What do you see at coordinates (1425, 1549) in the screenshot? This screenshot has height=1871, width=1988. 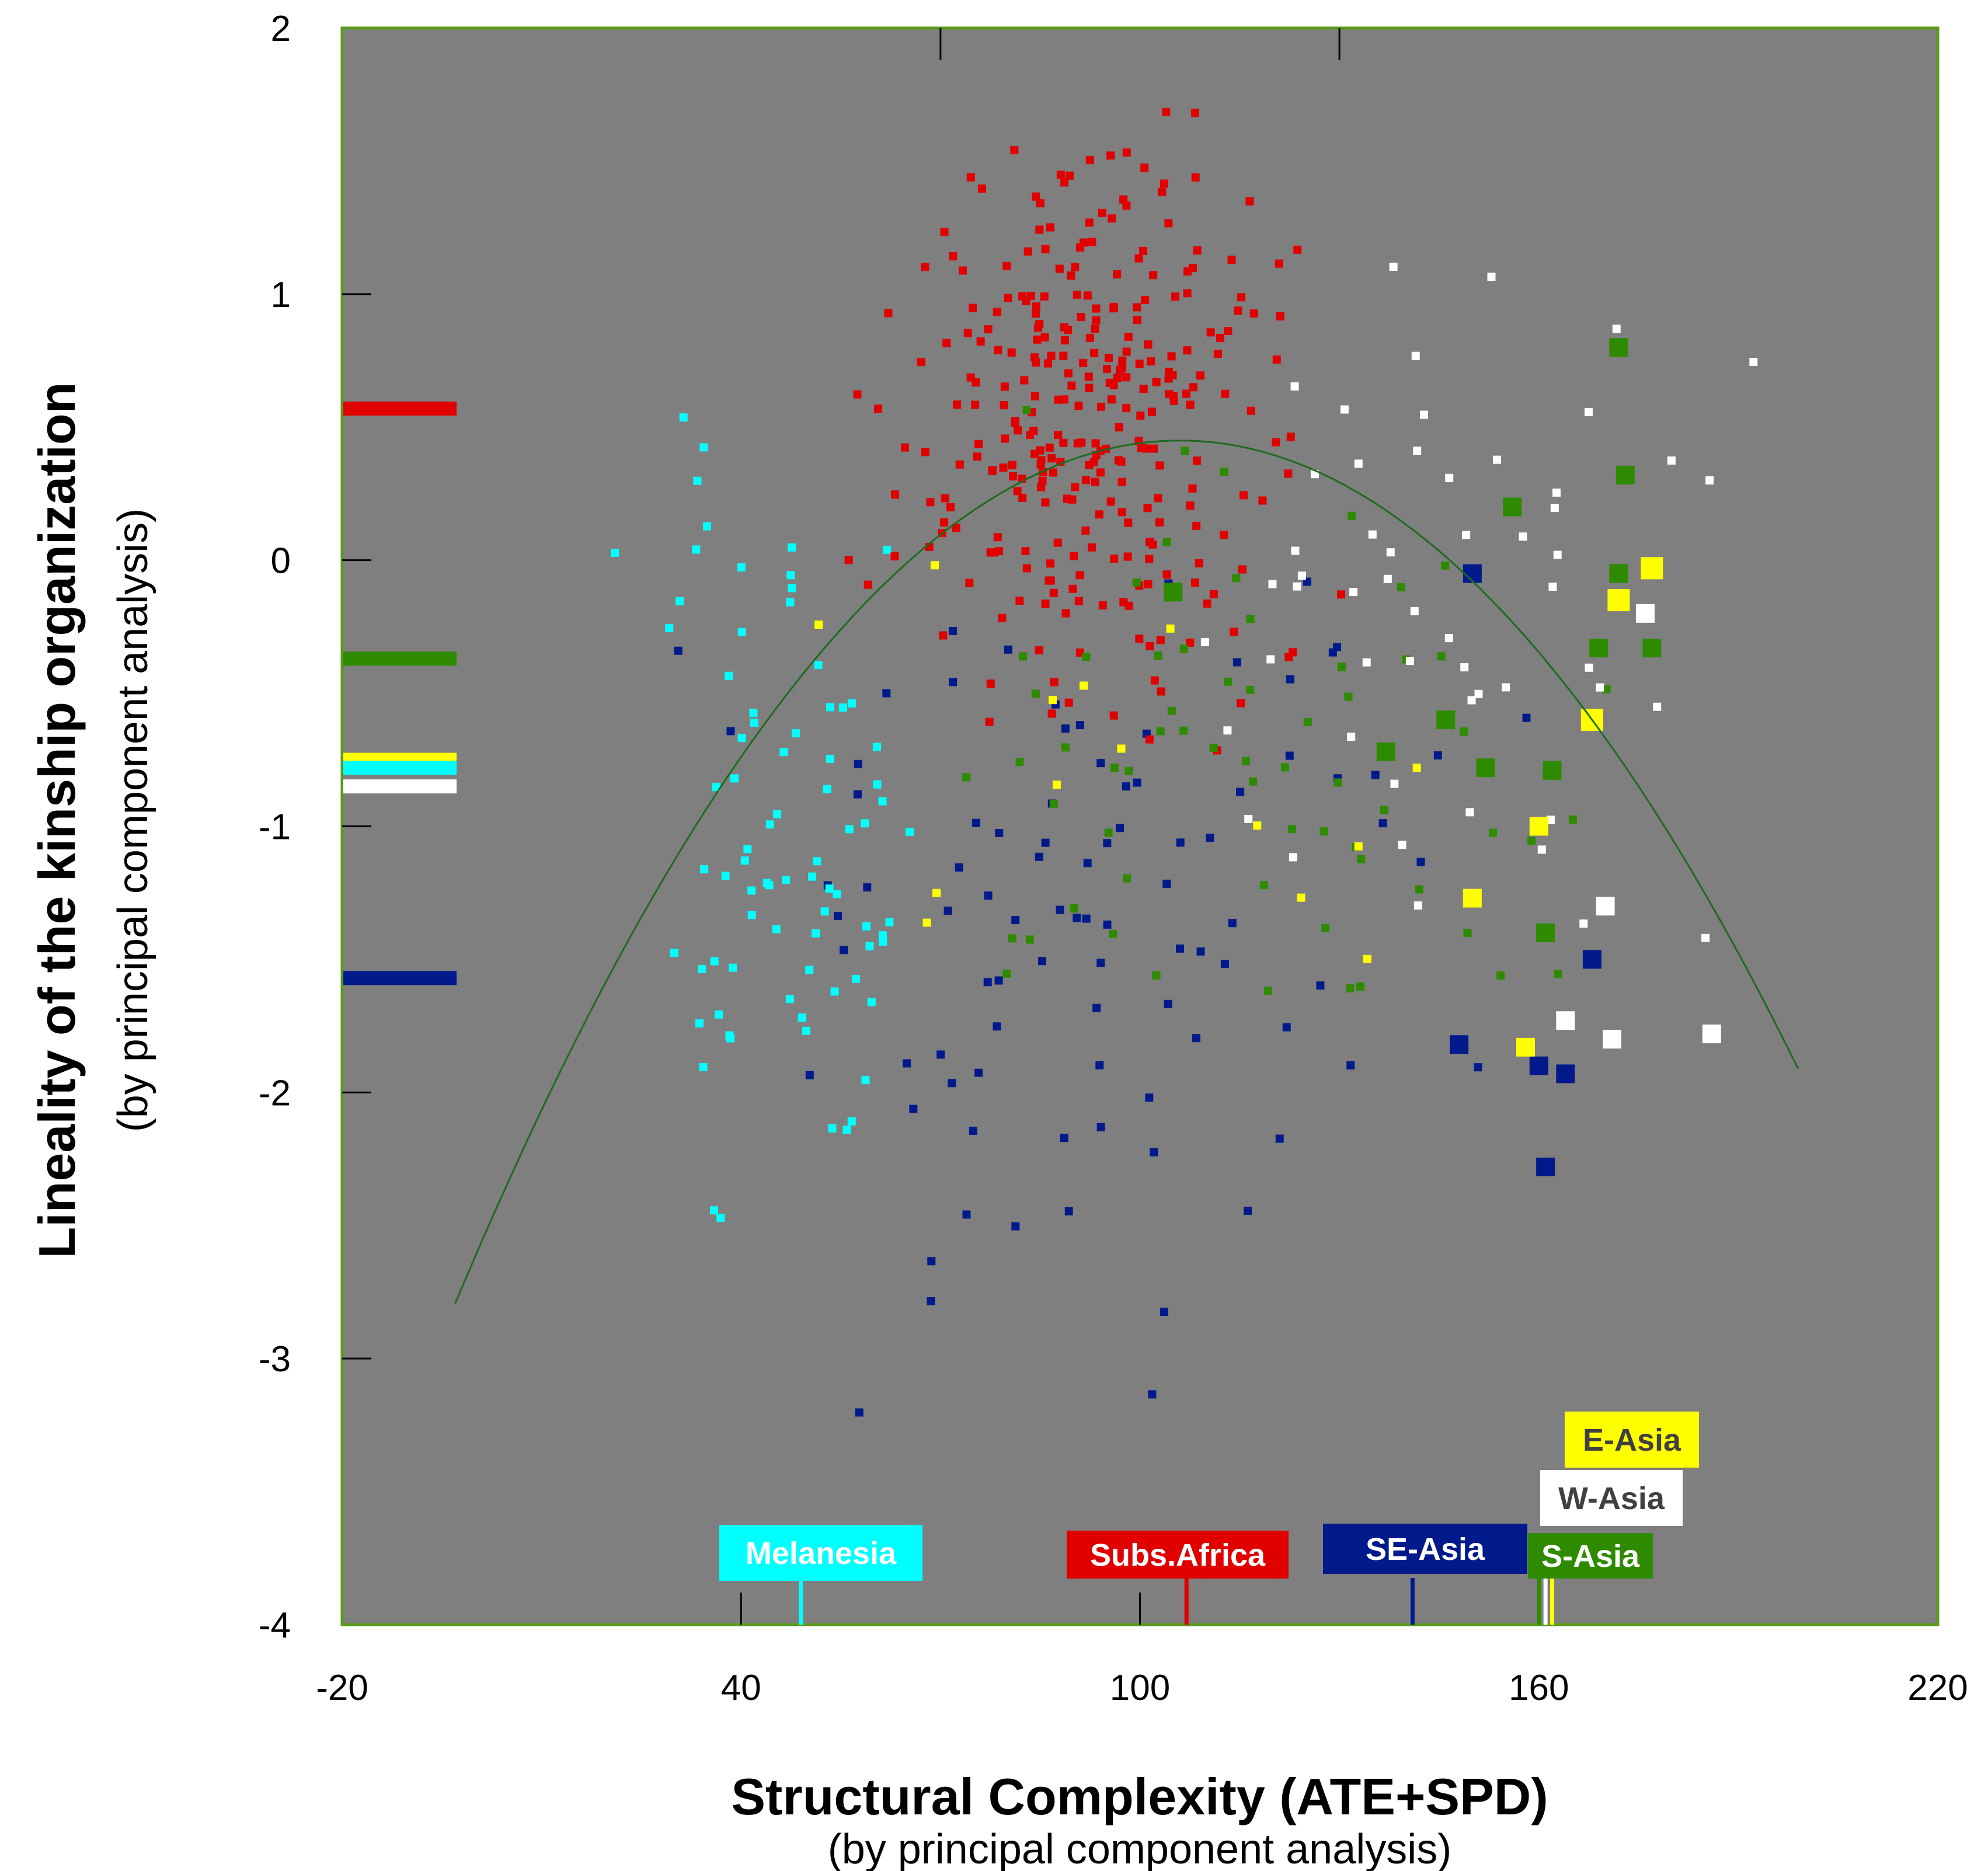 I see `region-label-box` at bounding box center [1425, 1549].